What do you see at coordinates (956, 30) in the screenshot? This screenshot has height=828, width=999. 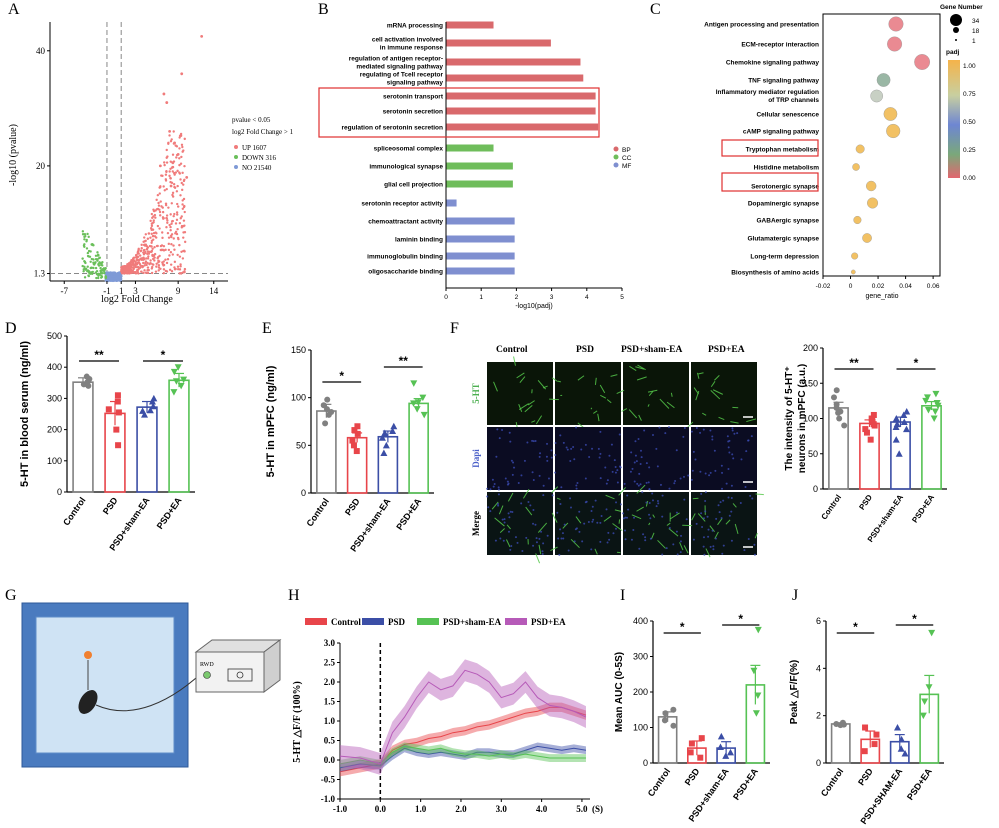 I see `size-legend-swatch` at bounding box center [956, 30].